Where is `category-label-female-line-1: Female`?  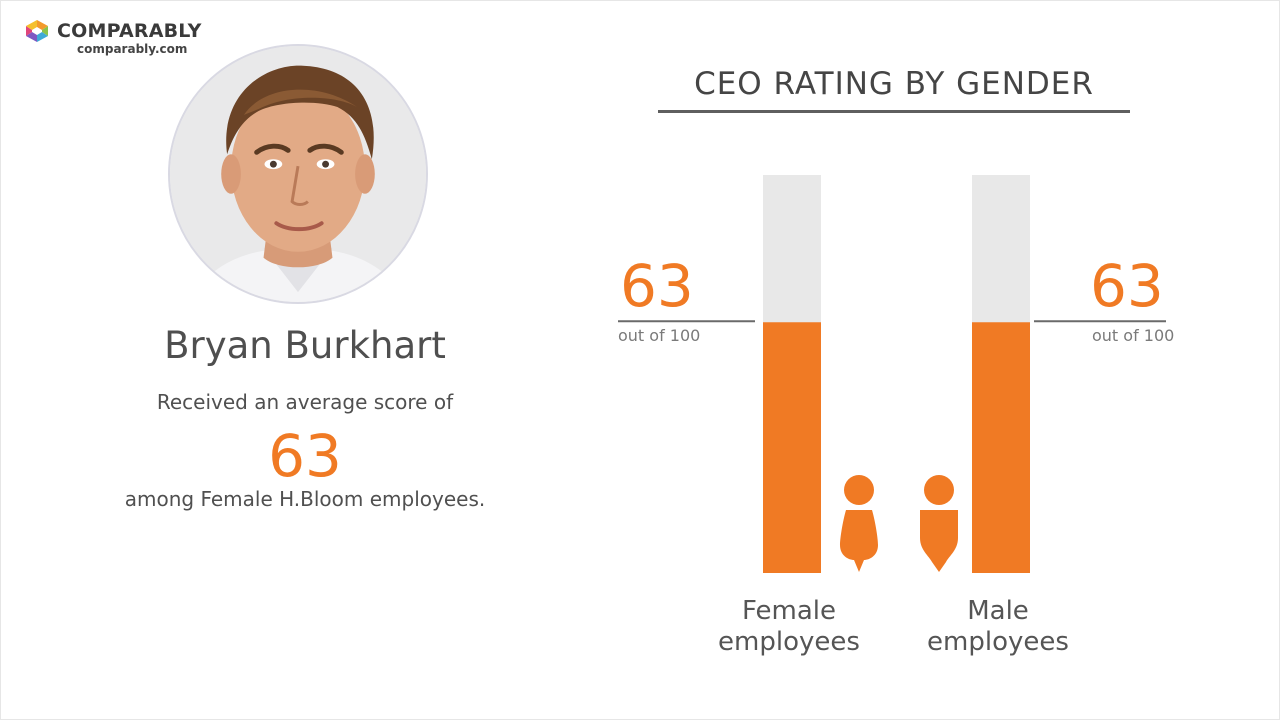
category-label-female-line-1: Female is located at coordinates (788, 611).